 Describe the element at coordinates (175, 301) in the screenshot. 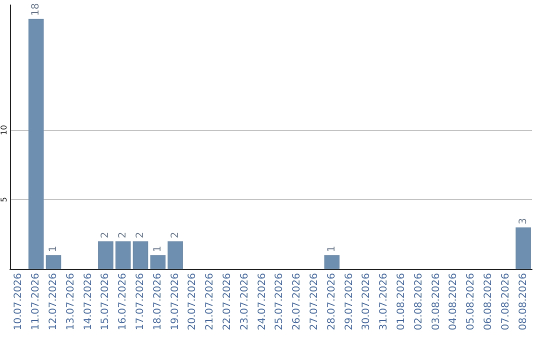

I see `x-tick-label: 19.07.2026` at that location.